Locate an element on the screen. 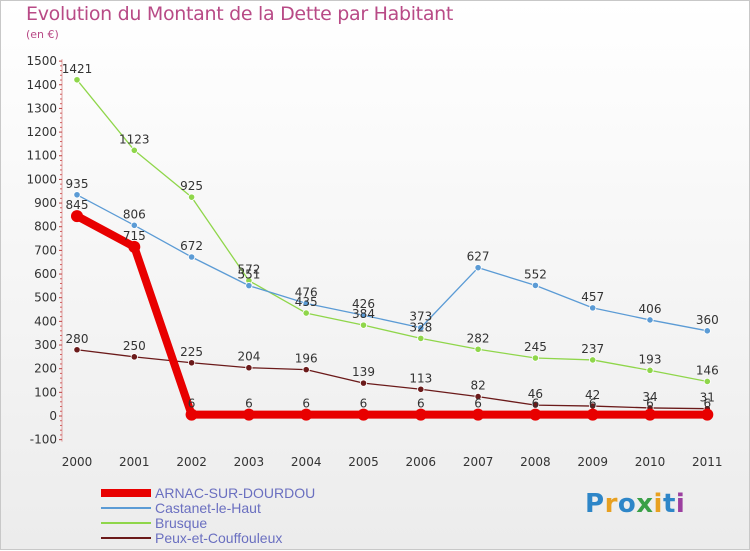 The image size is (750, 551). data-label: 193 is located at coordinates (650, 359).